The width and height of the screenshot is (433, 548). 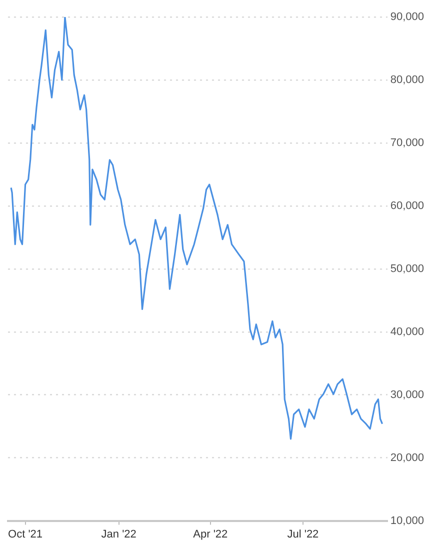 What do you see at coordinates (407, 206) in the screenshot?
I see `y-tick-label: 60,000` at bounding box center [407, 206].